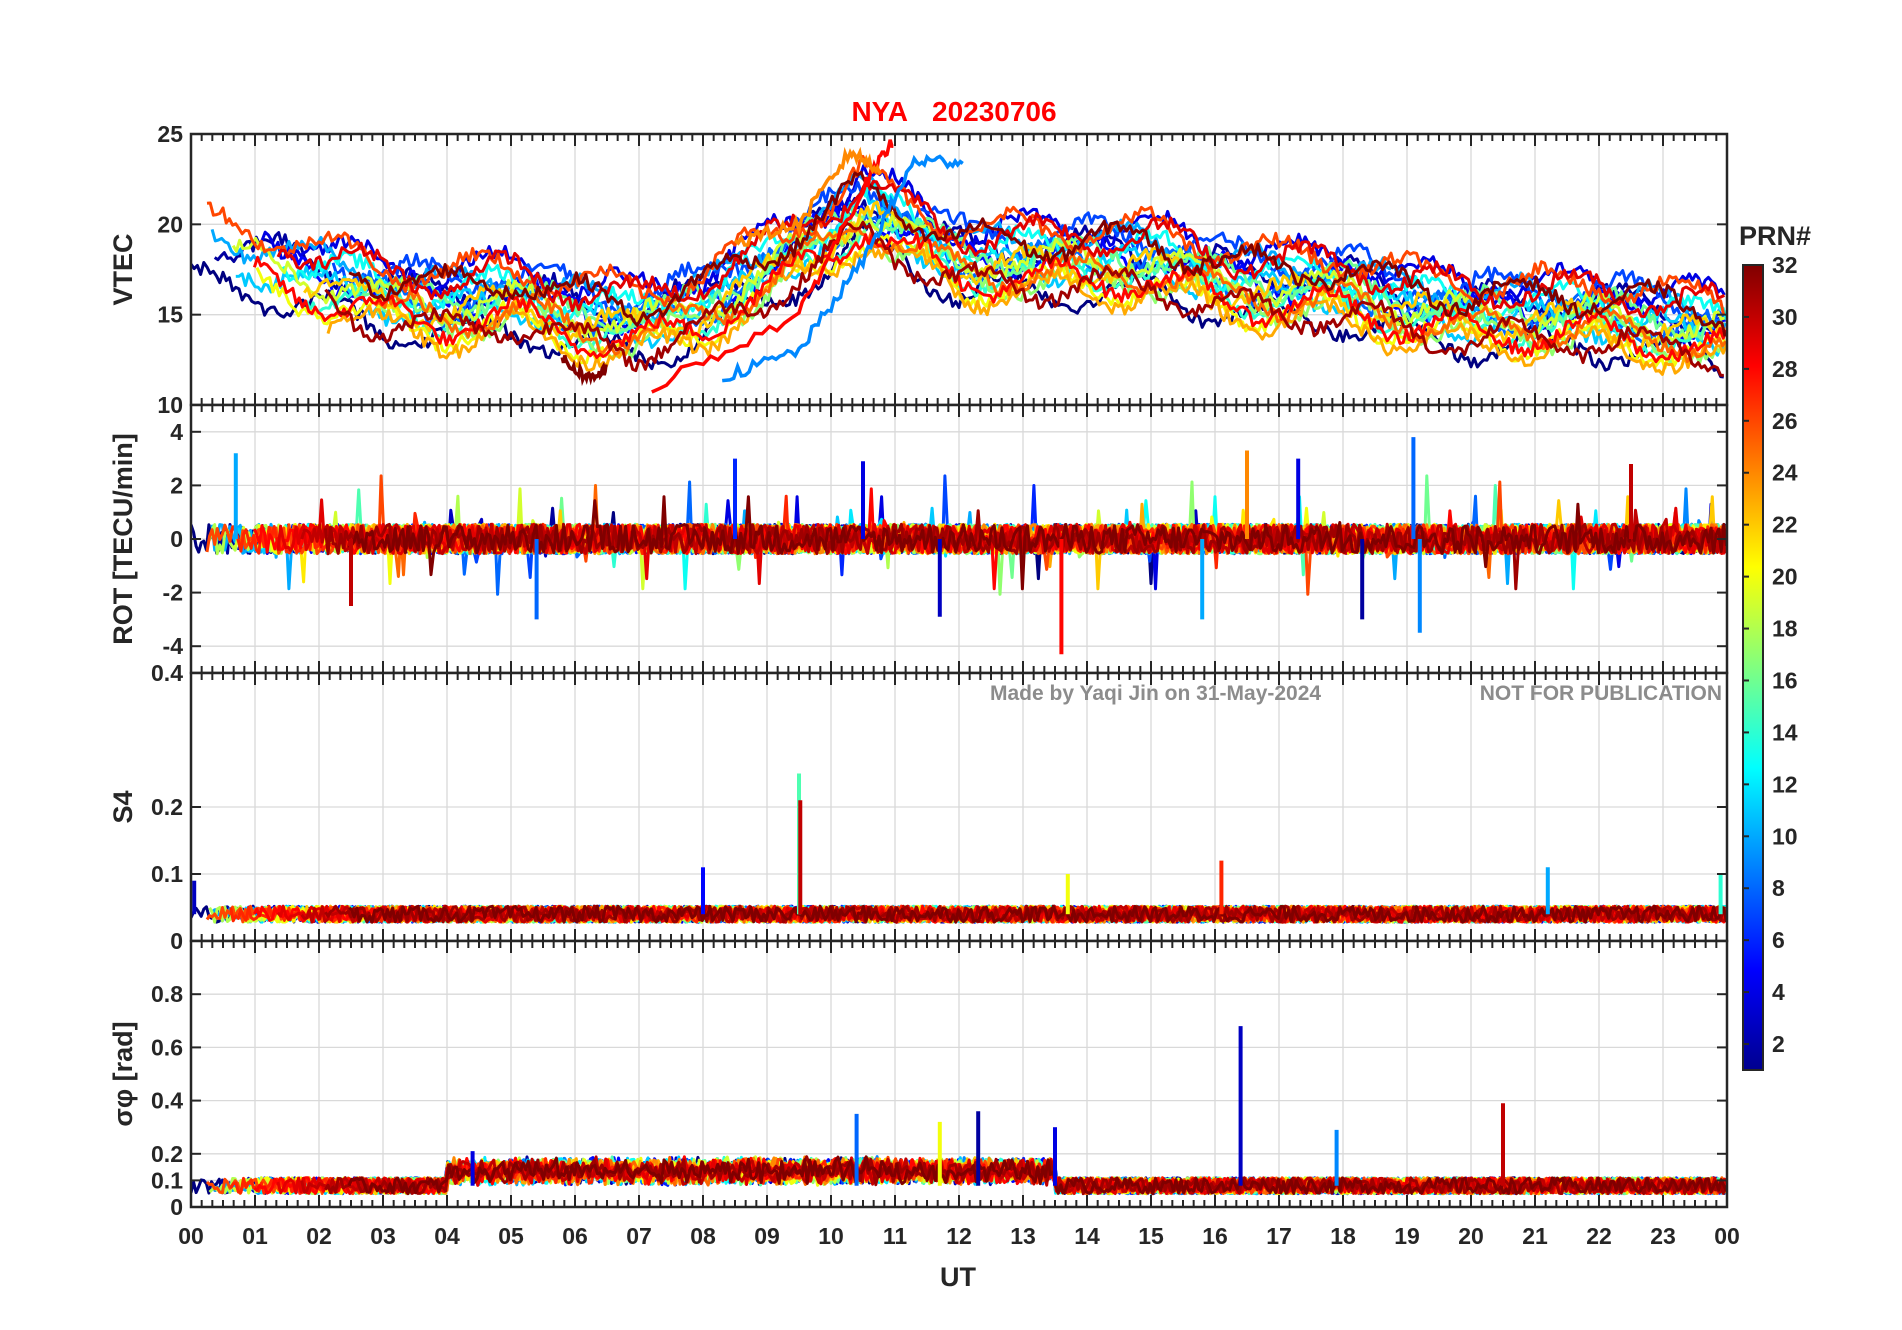  I want to click on colorbar-tick-label: 32, so click(1785, 265).